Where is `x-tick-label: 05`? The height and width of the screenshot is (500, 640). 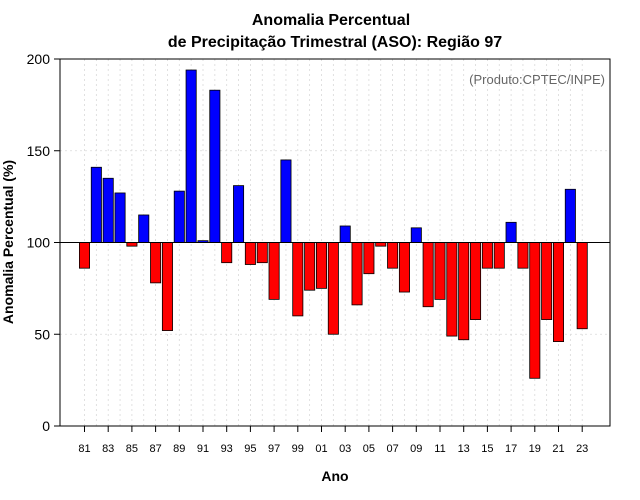 x-tick-label: 05 is located at coordinates (369, 449).